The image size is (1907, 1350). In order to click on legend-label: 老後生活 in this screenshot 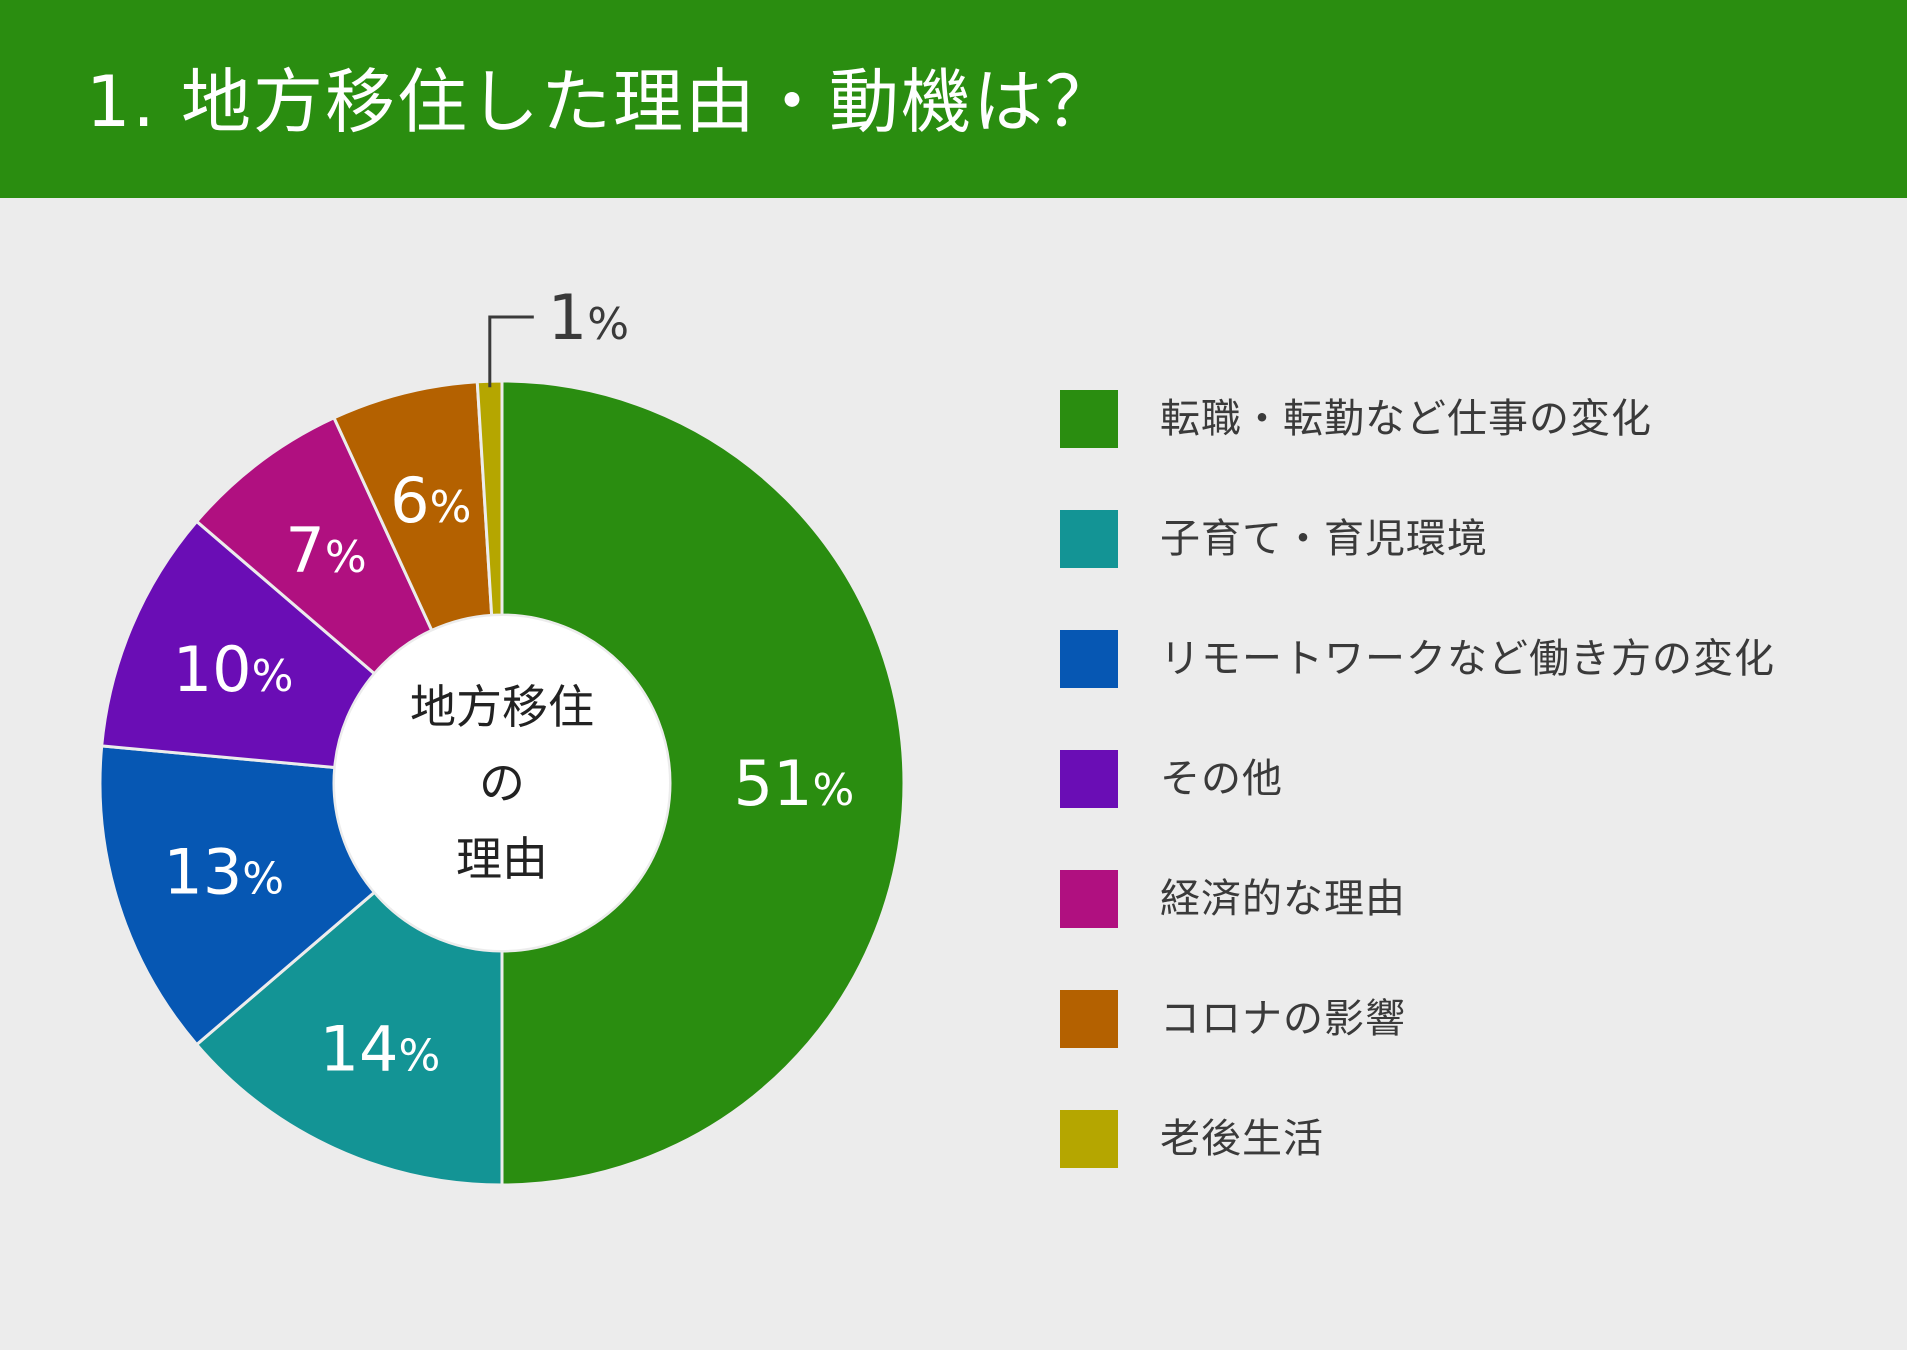, I will do `click(1242, 1139)`.